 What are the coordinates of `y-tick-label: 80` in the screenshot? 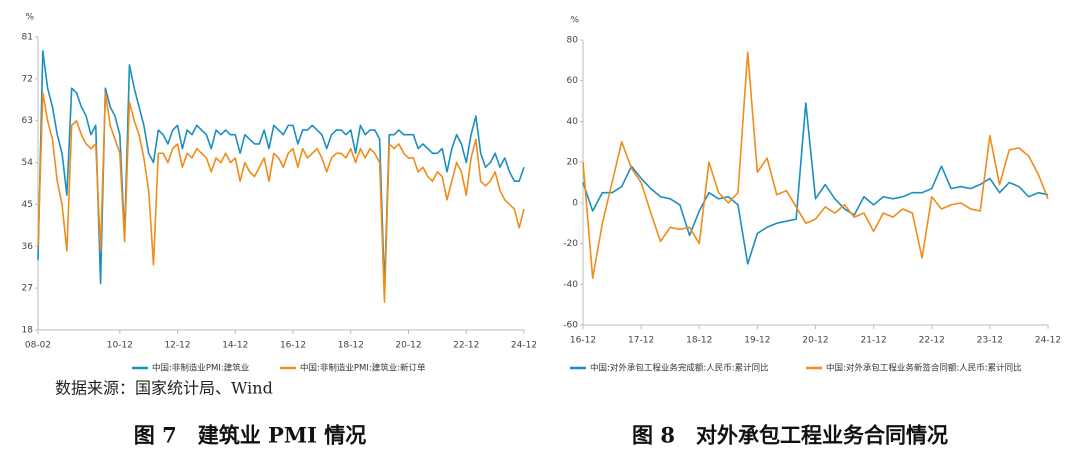 It's located at (573, 41).